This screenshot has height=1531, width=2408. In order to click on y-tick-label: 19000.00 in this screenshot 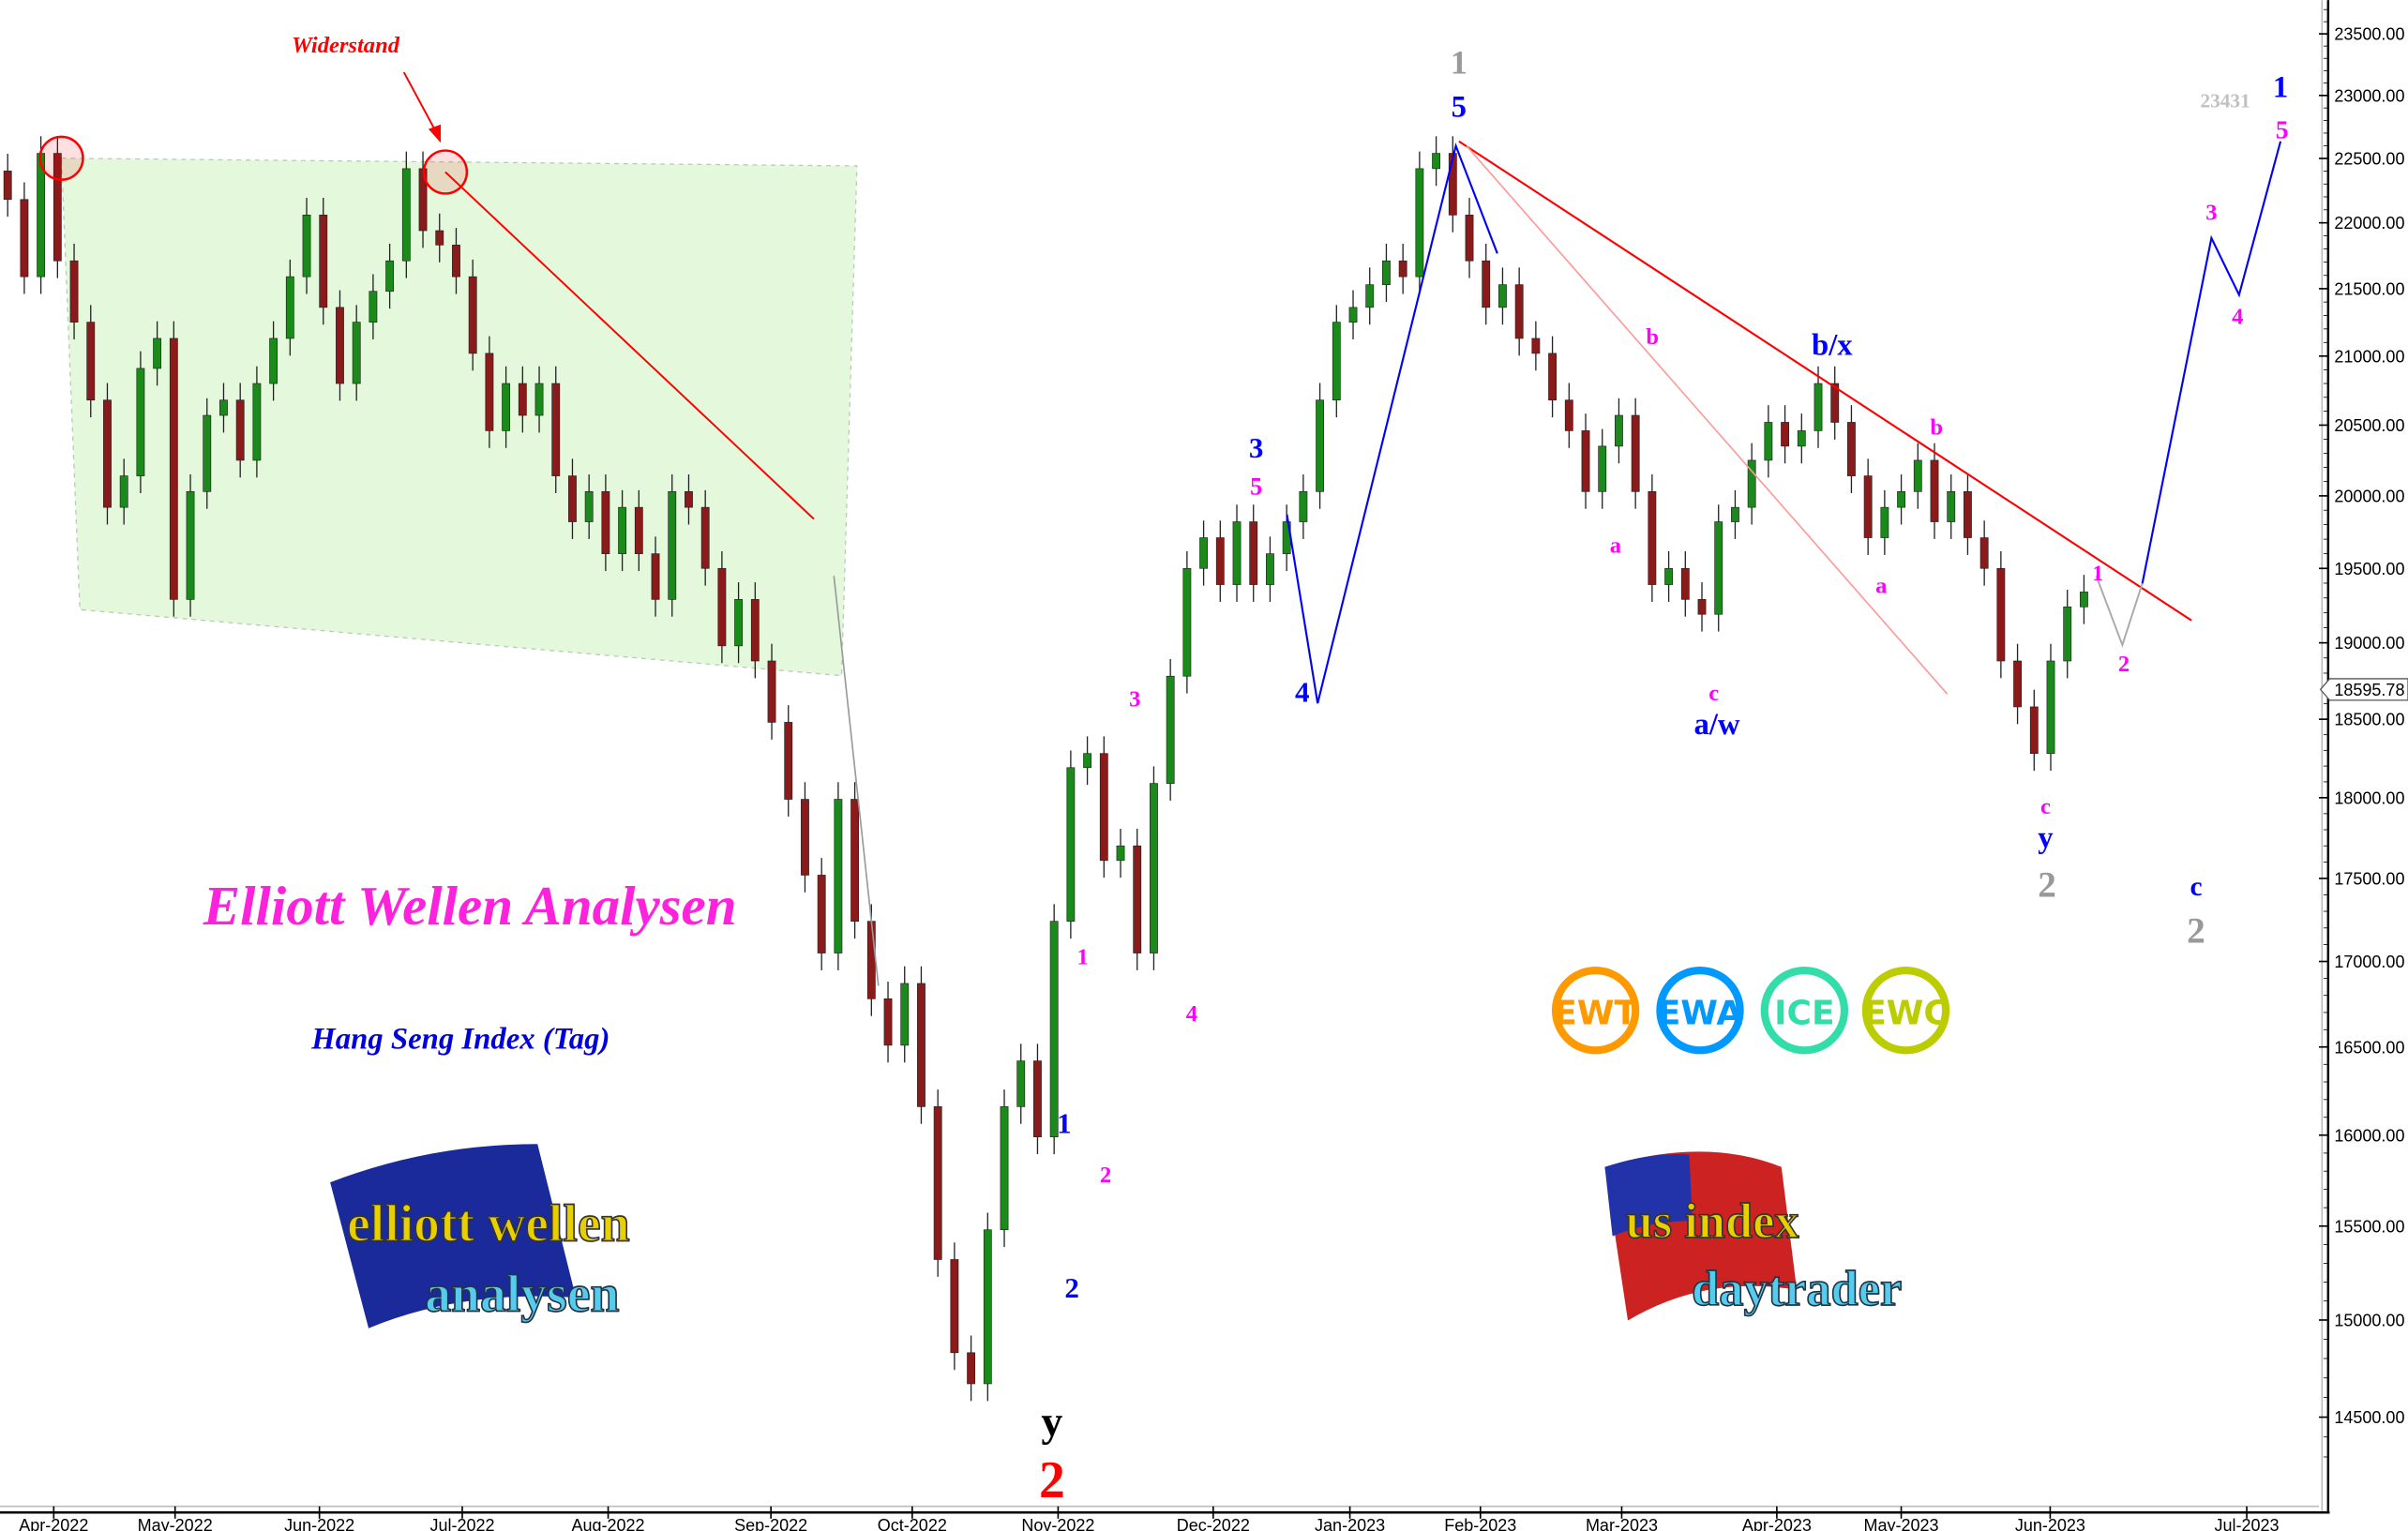, I will do `click(2369, 643)`.